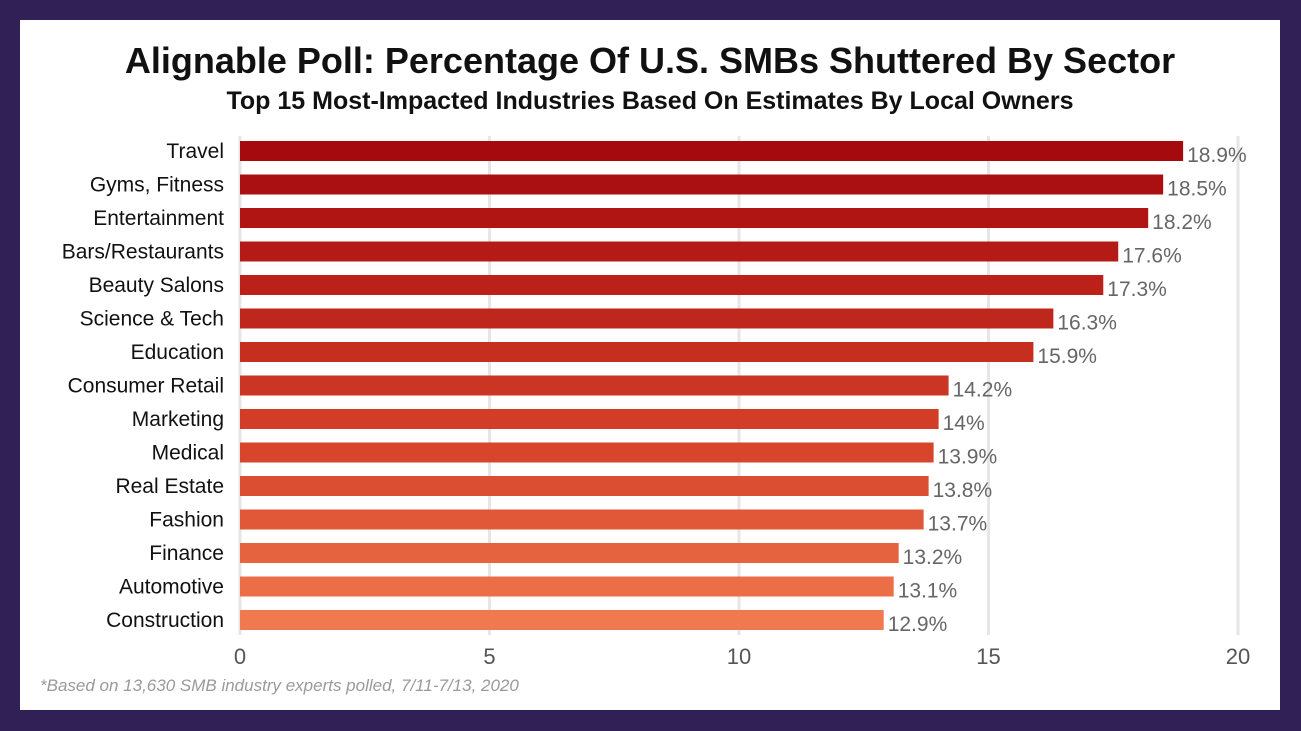 This screenshot has height=731, width=1301. Describe the element at coordinates (195, 151) in the screenshot. I see `category-label: Travel` at that location.